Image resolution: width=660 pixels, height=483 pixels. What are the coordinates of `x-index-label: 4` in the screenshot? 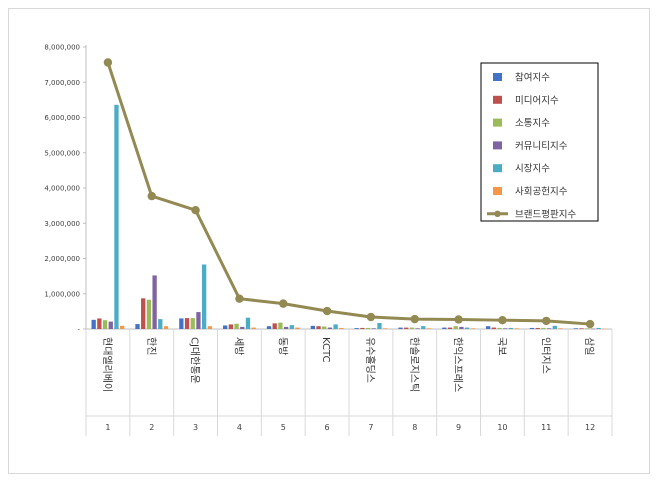 It's located at (239, 427).